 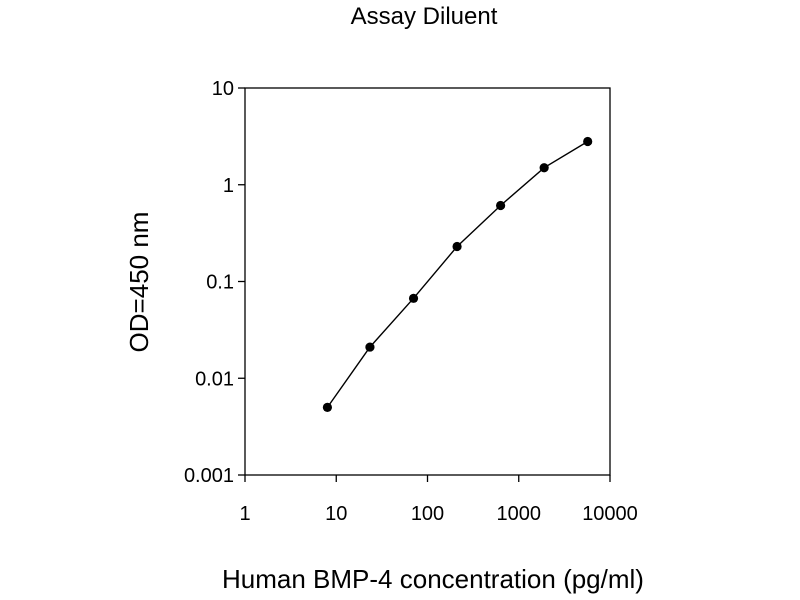 I want to click on series-line, so click(x=457, y=274).